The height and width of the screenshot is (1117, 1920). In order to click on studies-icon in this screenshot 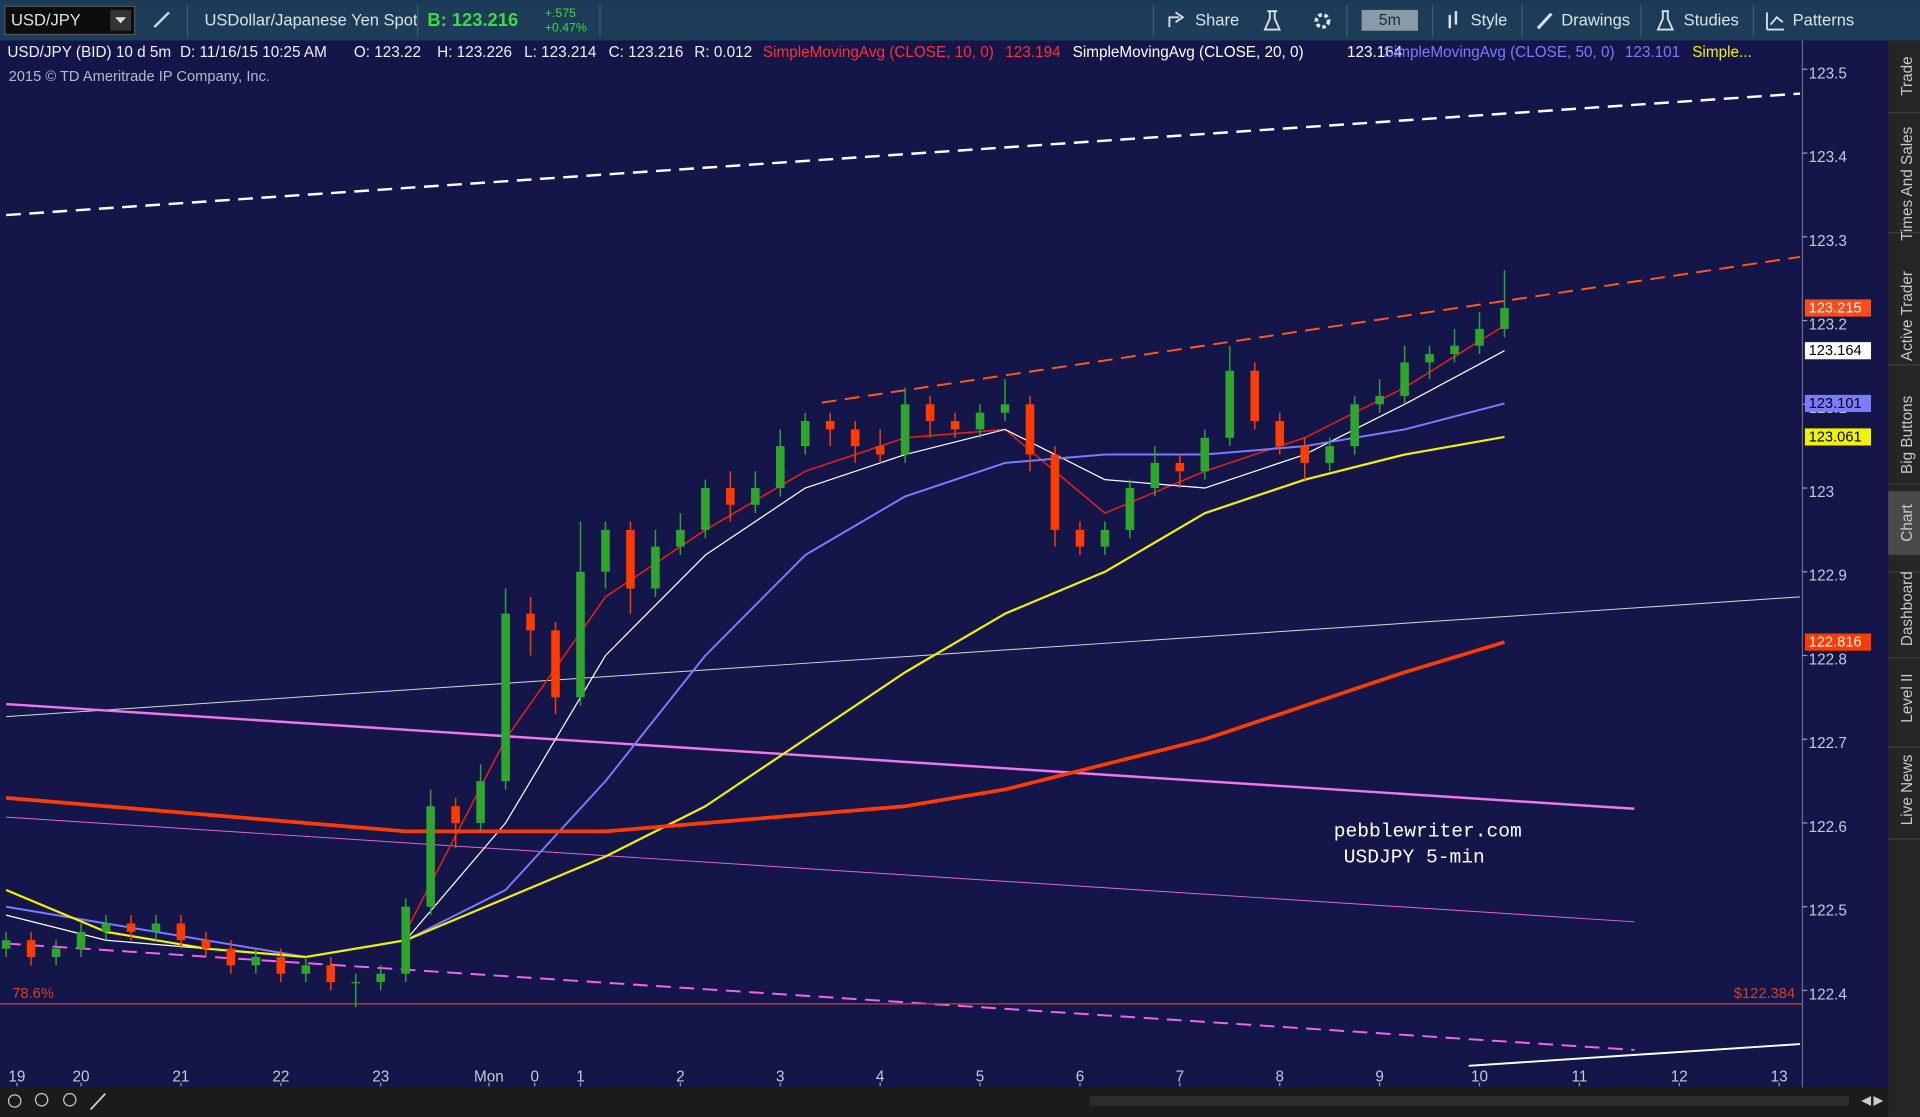, I will do `click(1665, 20)`.